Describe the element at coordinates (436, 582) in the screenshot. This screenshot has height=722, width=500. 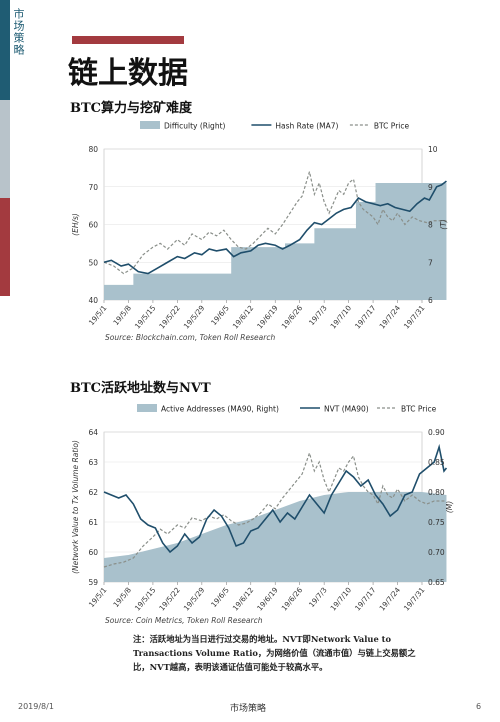
I see `chart2-y2tick-label: 0.65` at that location.